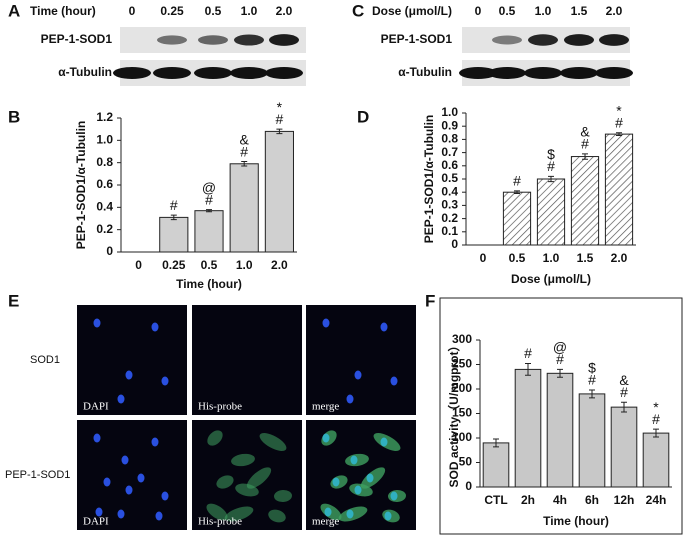  I want to click on y-tick-label: 0.7, so click(449, 152).